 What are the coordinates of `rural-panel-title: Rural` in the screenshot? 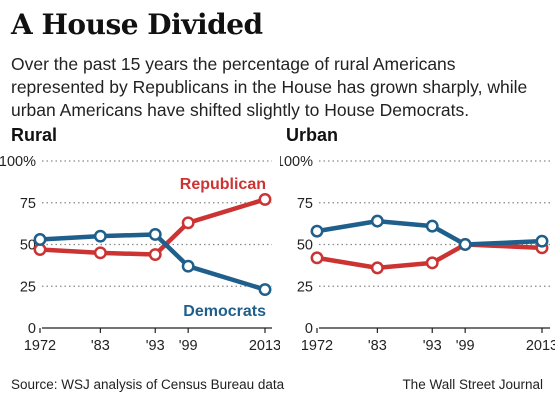 It's located at (34, 135).